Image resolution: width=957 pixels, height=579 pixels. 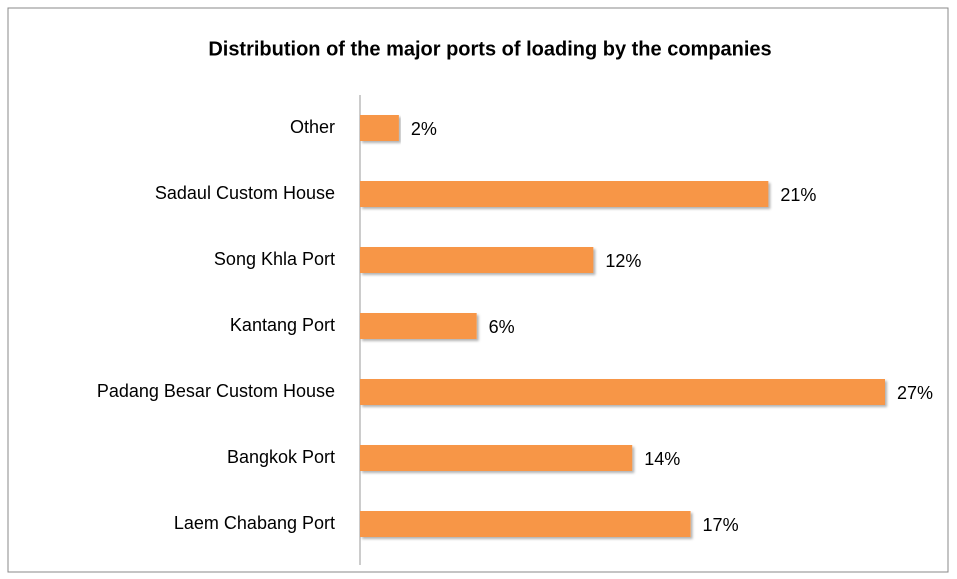 I want to click on category-label: Sadaul Custom House, so click(x=245, y=193).